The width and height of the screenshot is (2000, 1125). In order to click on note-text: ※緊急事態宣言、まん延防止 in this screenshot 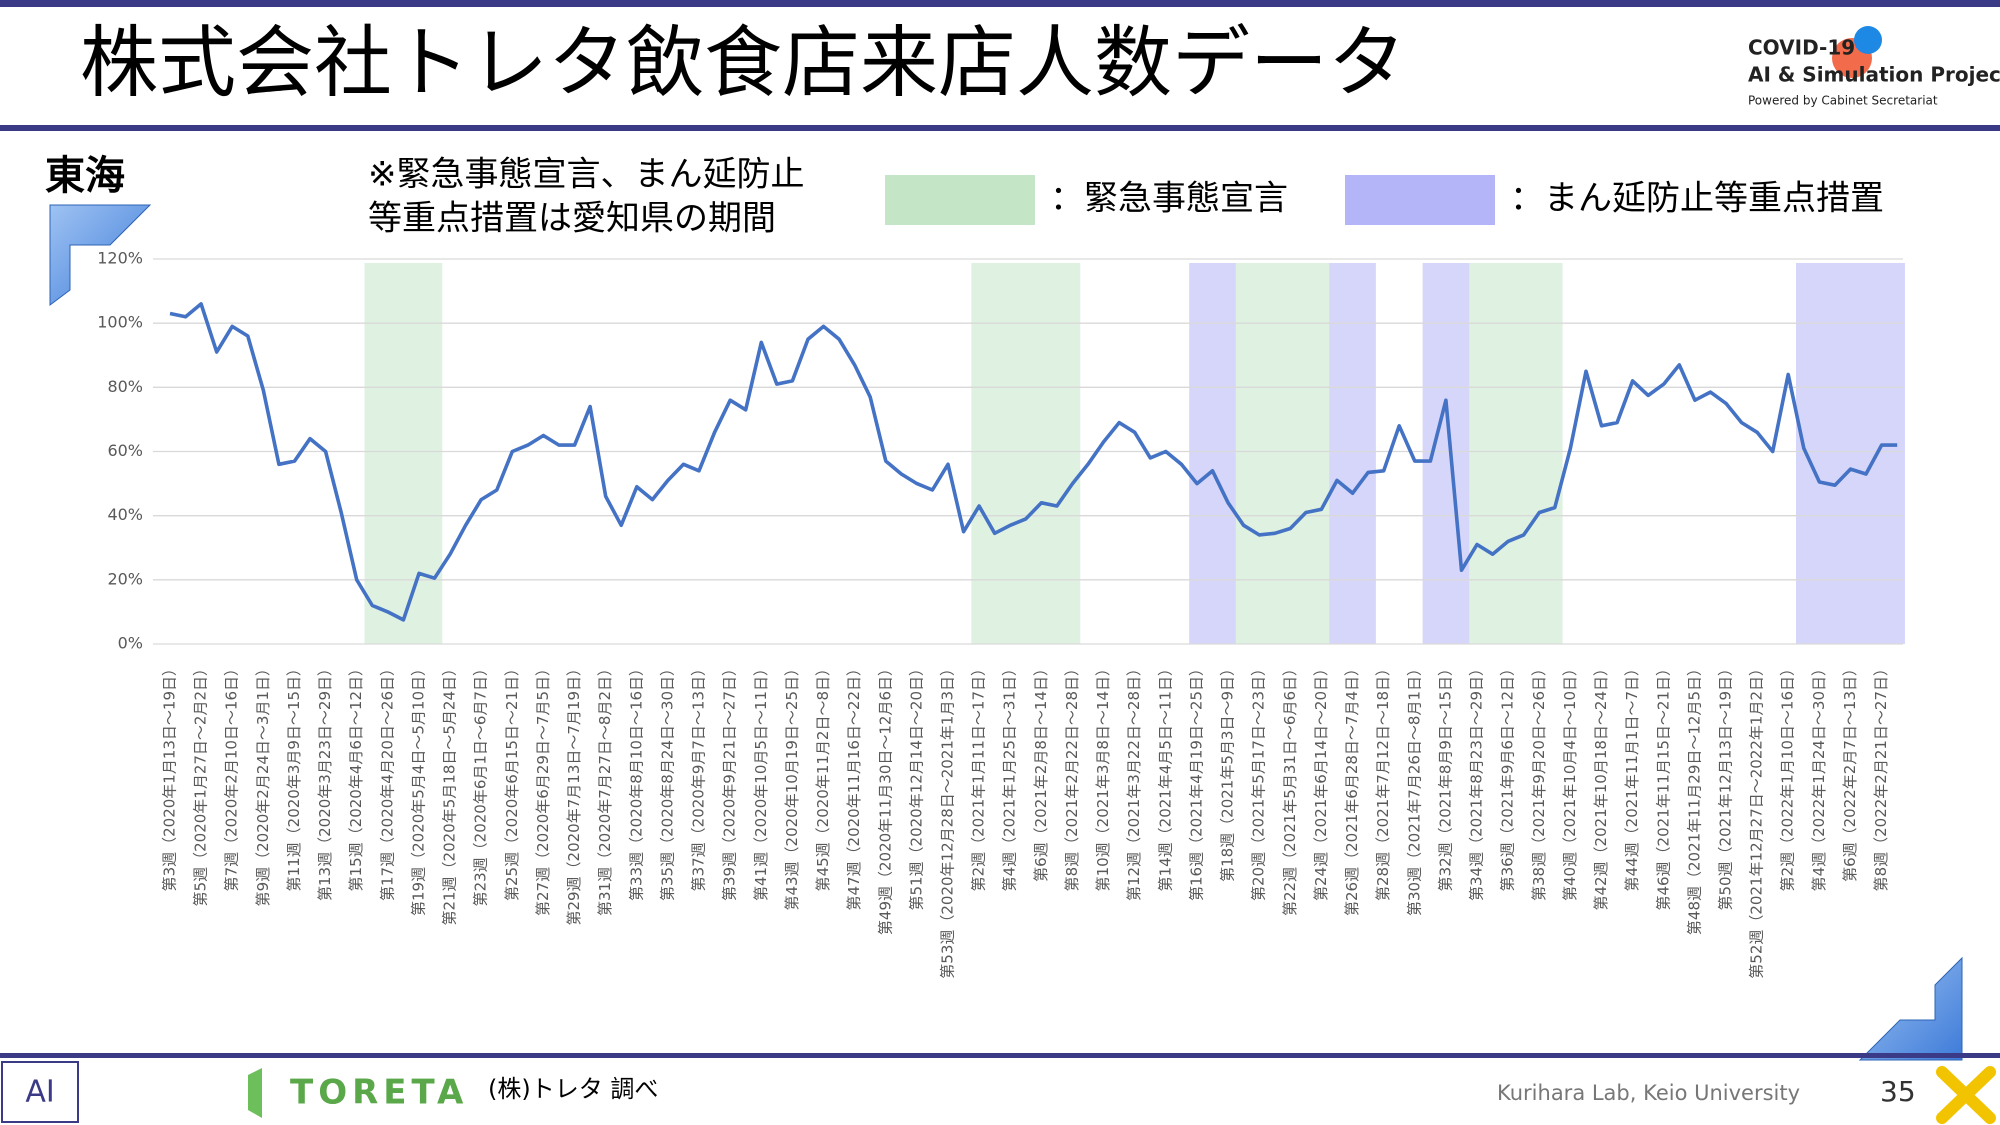, I will do `click(586, 175)`.